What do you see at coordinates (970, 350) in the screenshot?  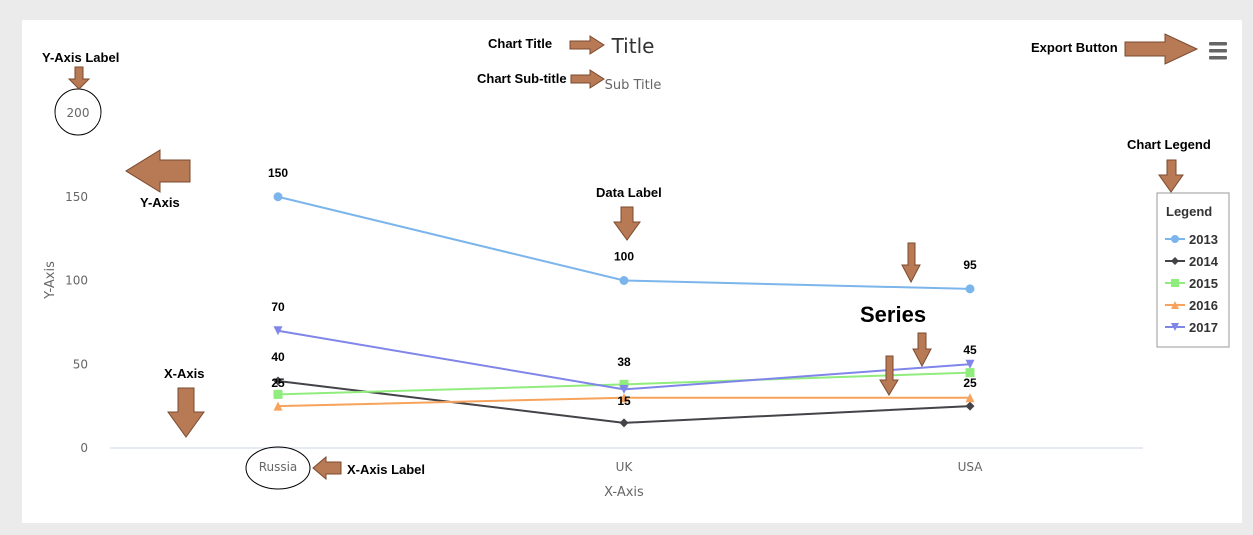 I see `data-label-2017: 45` at bounding box center [970, 350].